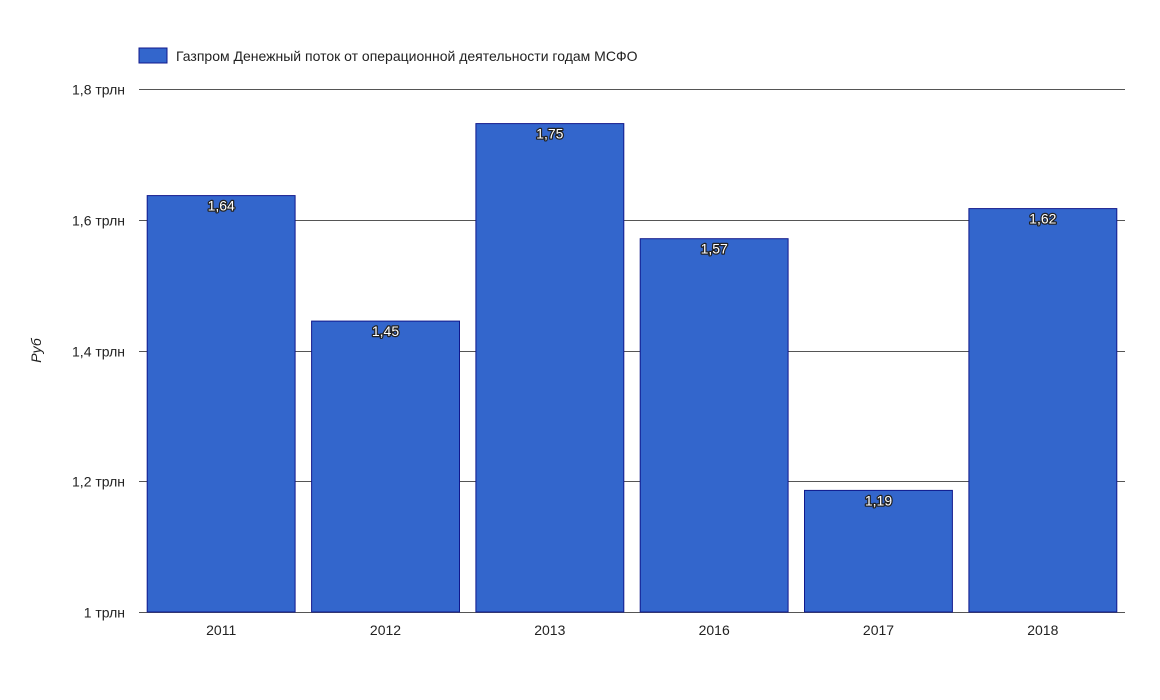 The image size is (1160, 700). What do you see at coordinates (385, 331) in the screenshot?
I see `value-label-2012: 1,45` at bounding box center [385, 331].